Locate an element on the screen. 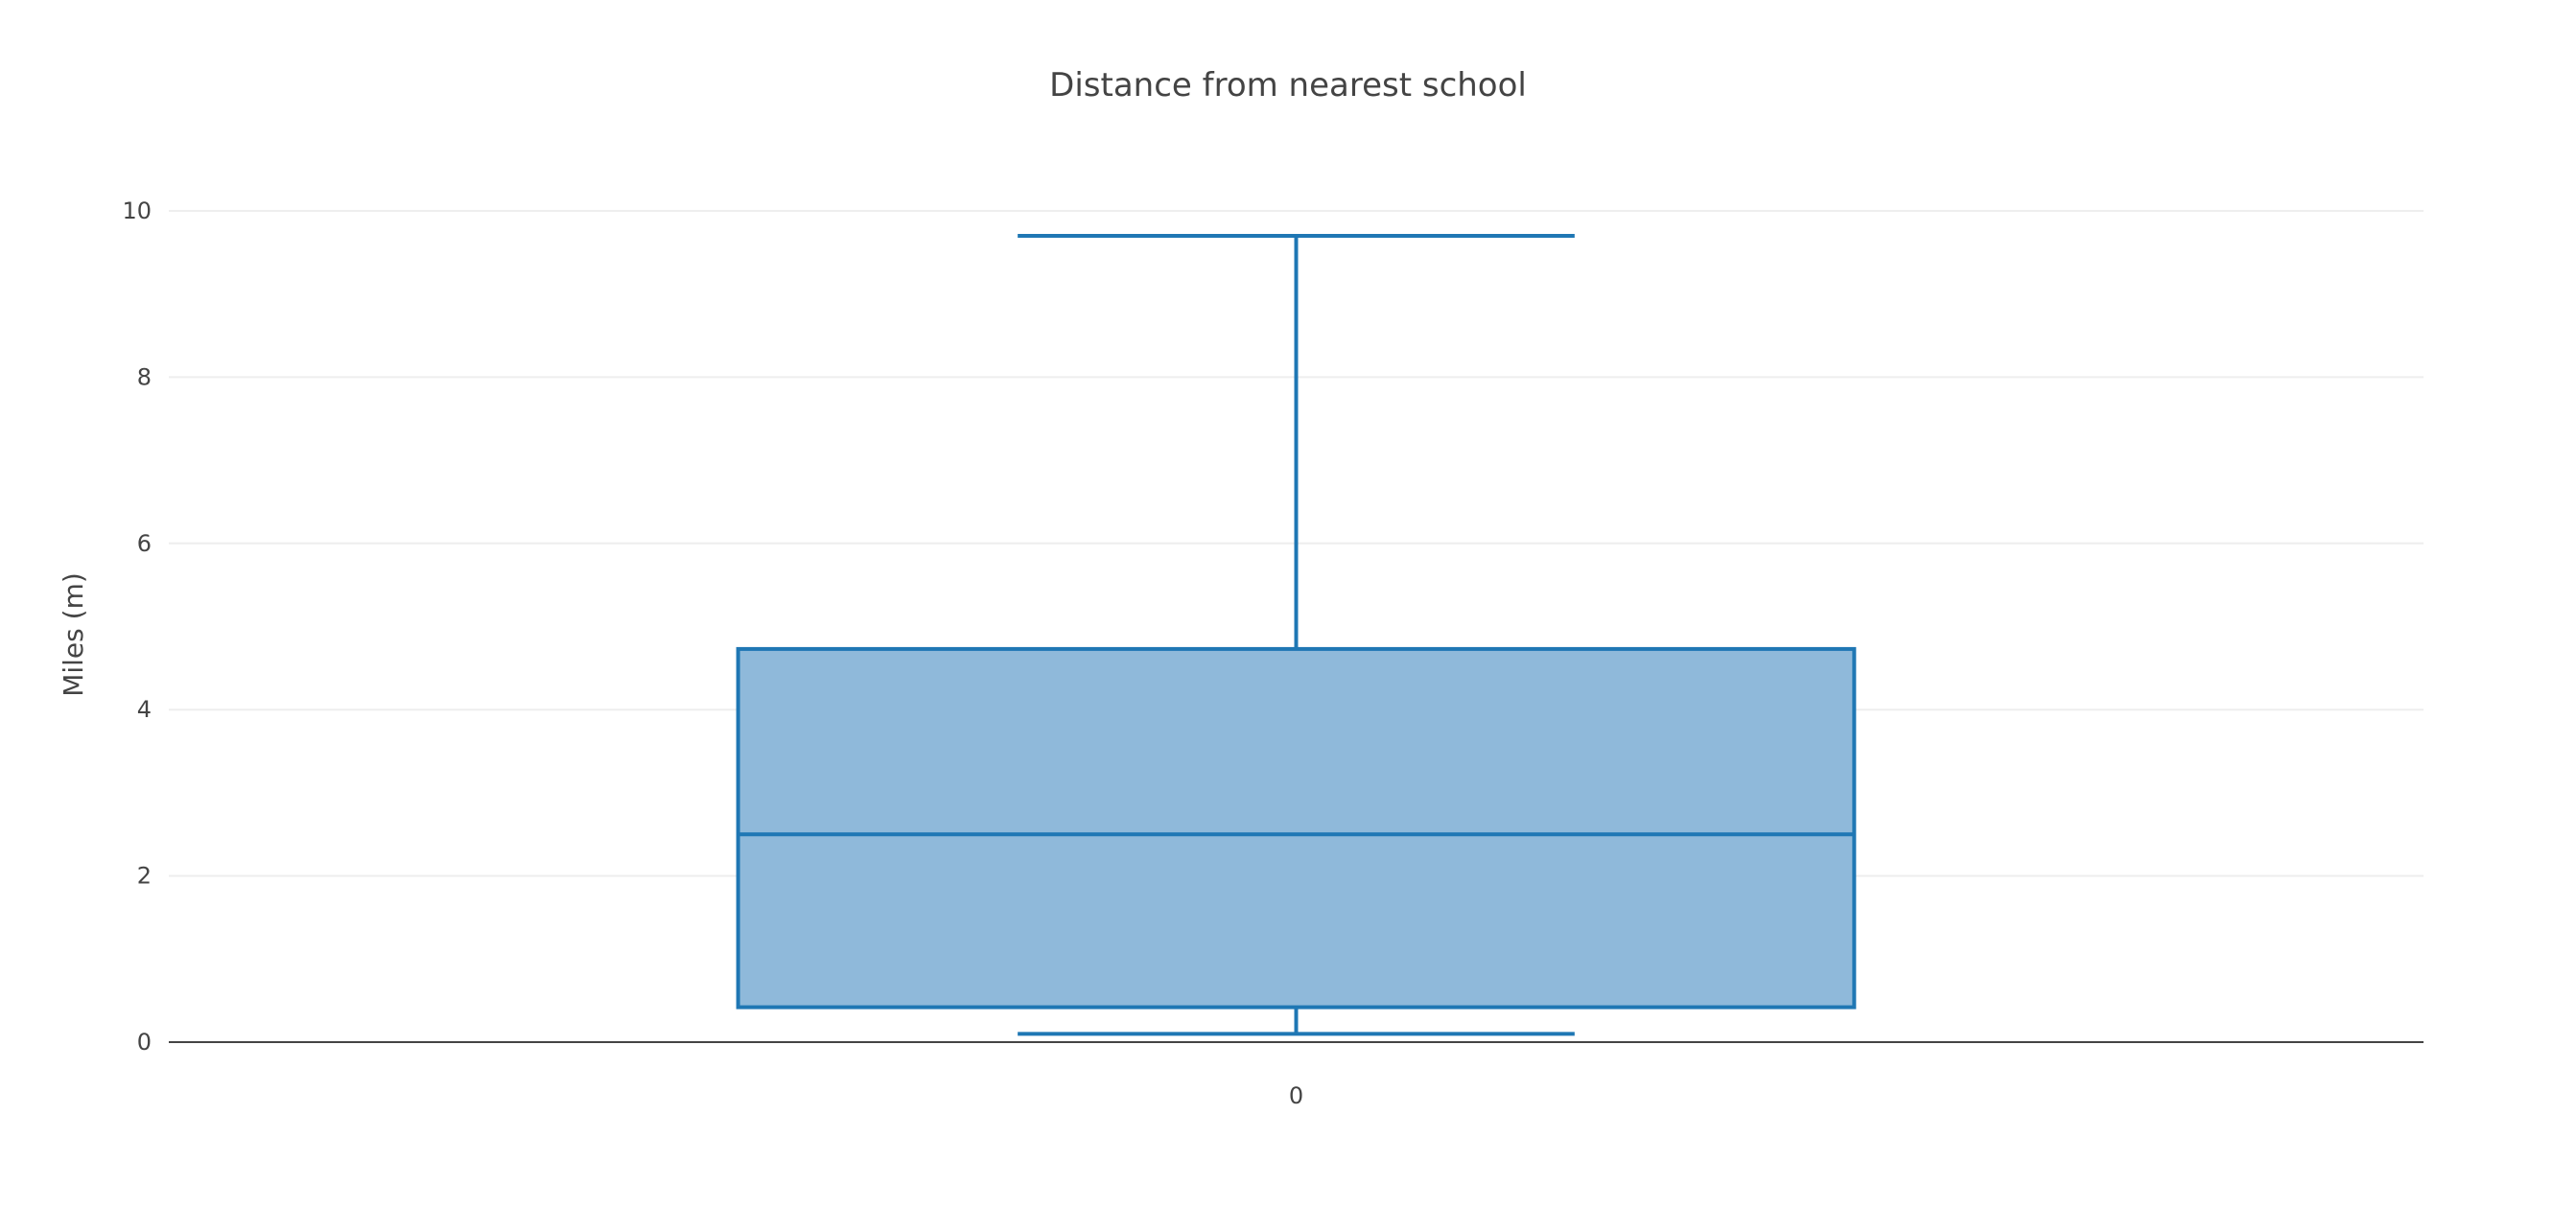  y-axis-title: Miles (m) is located at coordinates (73, 634).